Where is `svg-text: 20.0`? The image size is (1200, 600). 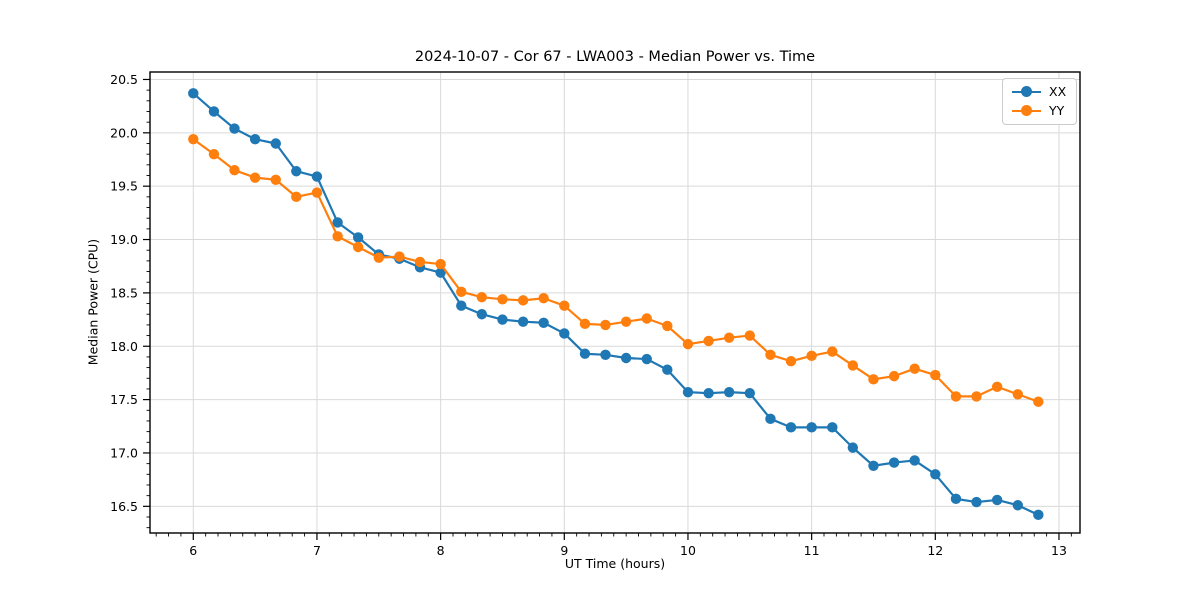
svg-text: 20.0 is located at coordinates (124, 132).